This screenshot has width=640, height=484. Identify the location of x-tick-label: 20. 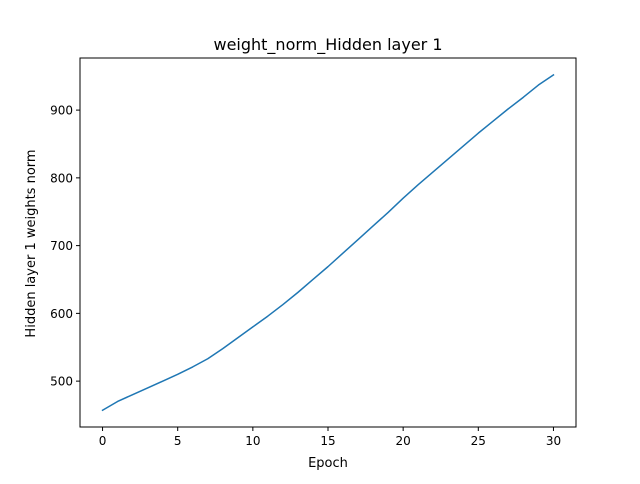
(403, 441).